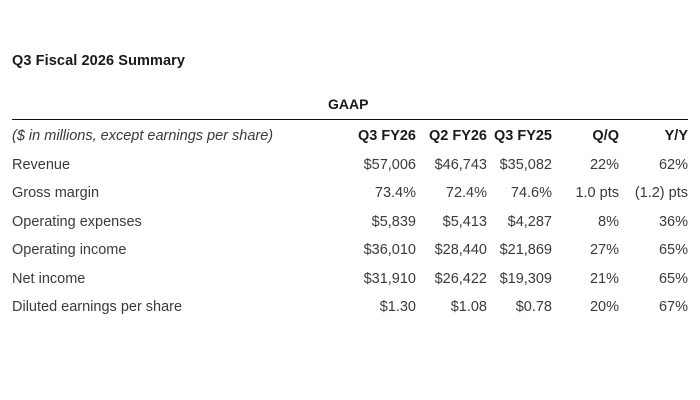 The width and height of the screenshot is (700, 400). I want to click on cell-q2-fy26: $26,422, so click(460, 278).